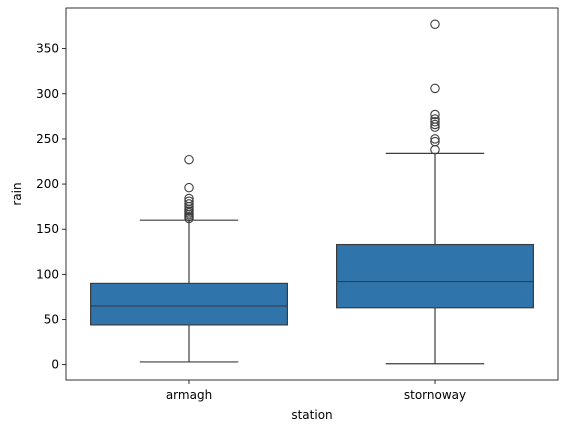  I want to click on y-tick-label: 150, so click(47, 229).